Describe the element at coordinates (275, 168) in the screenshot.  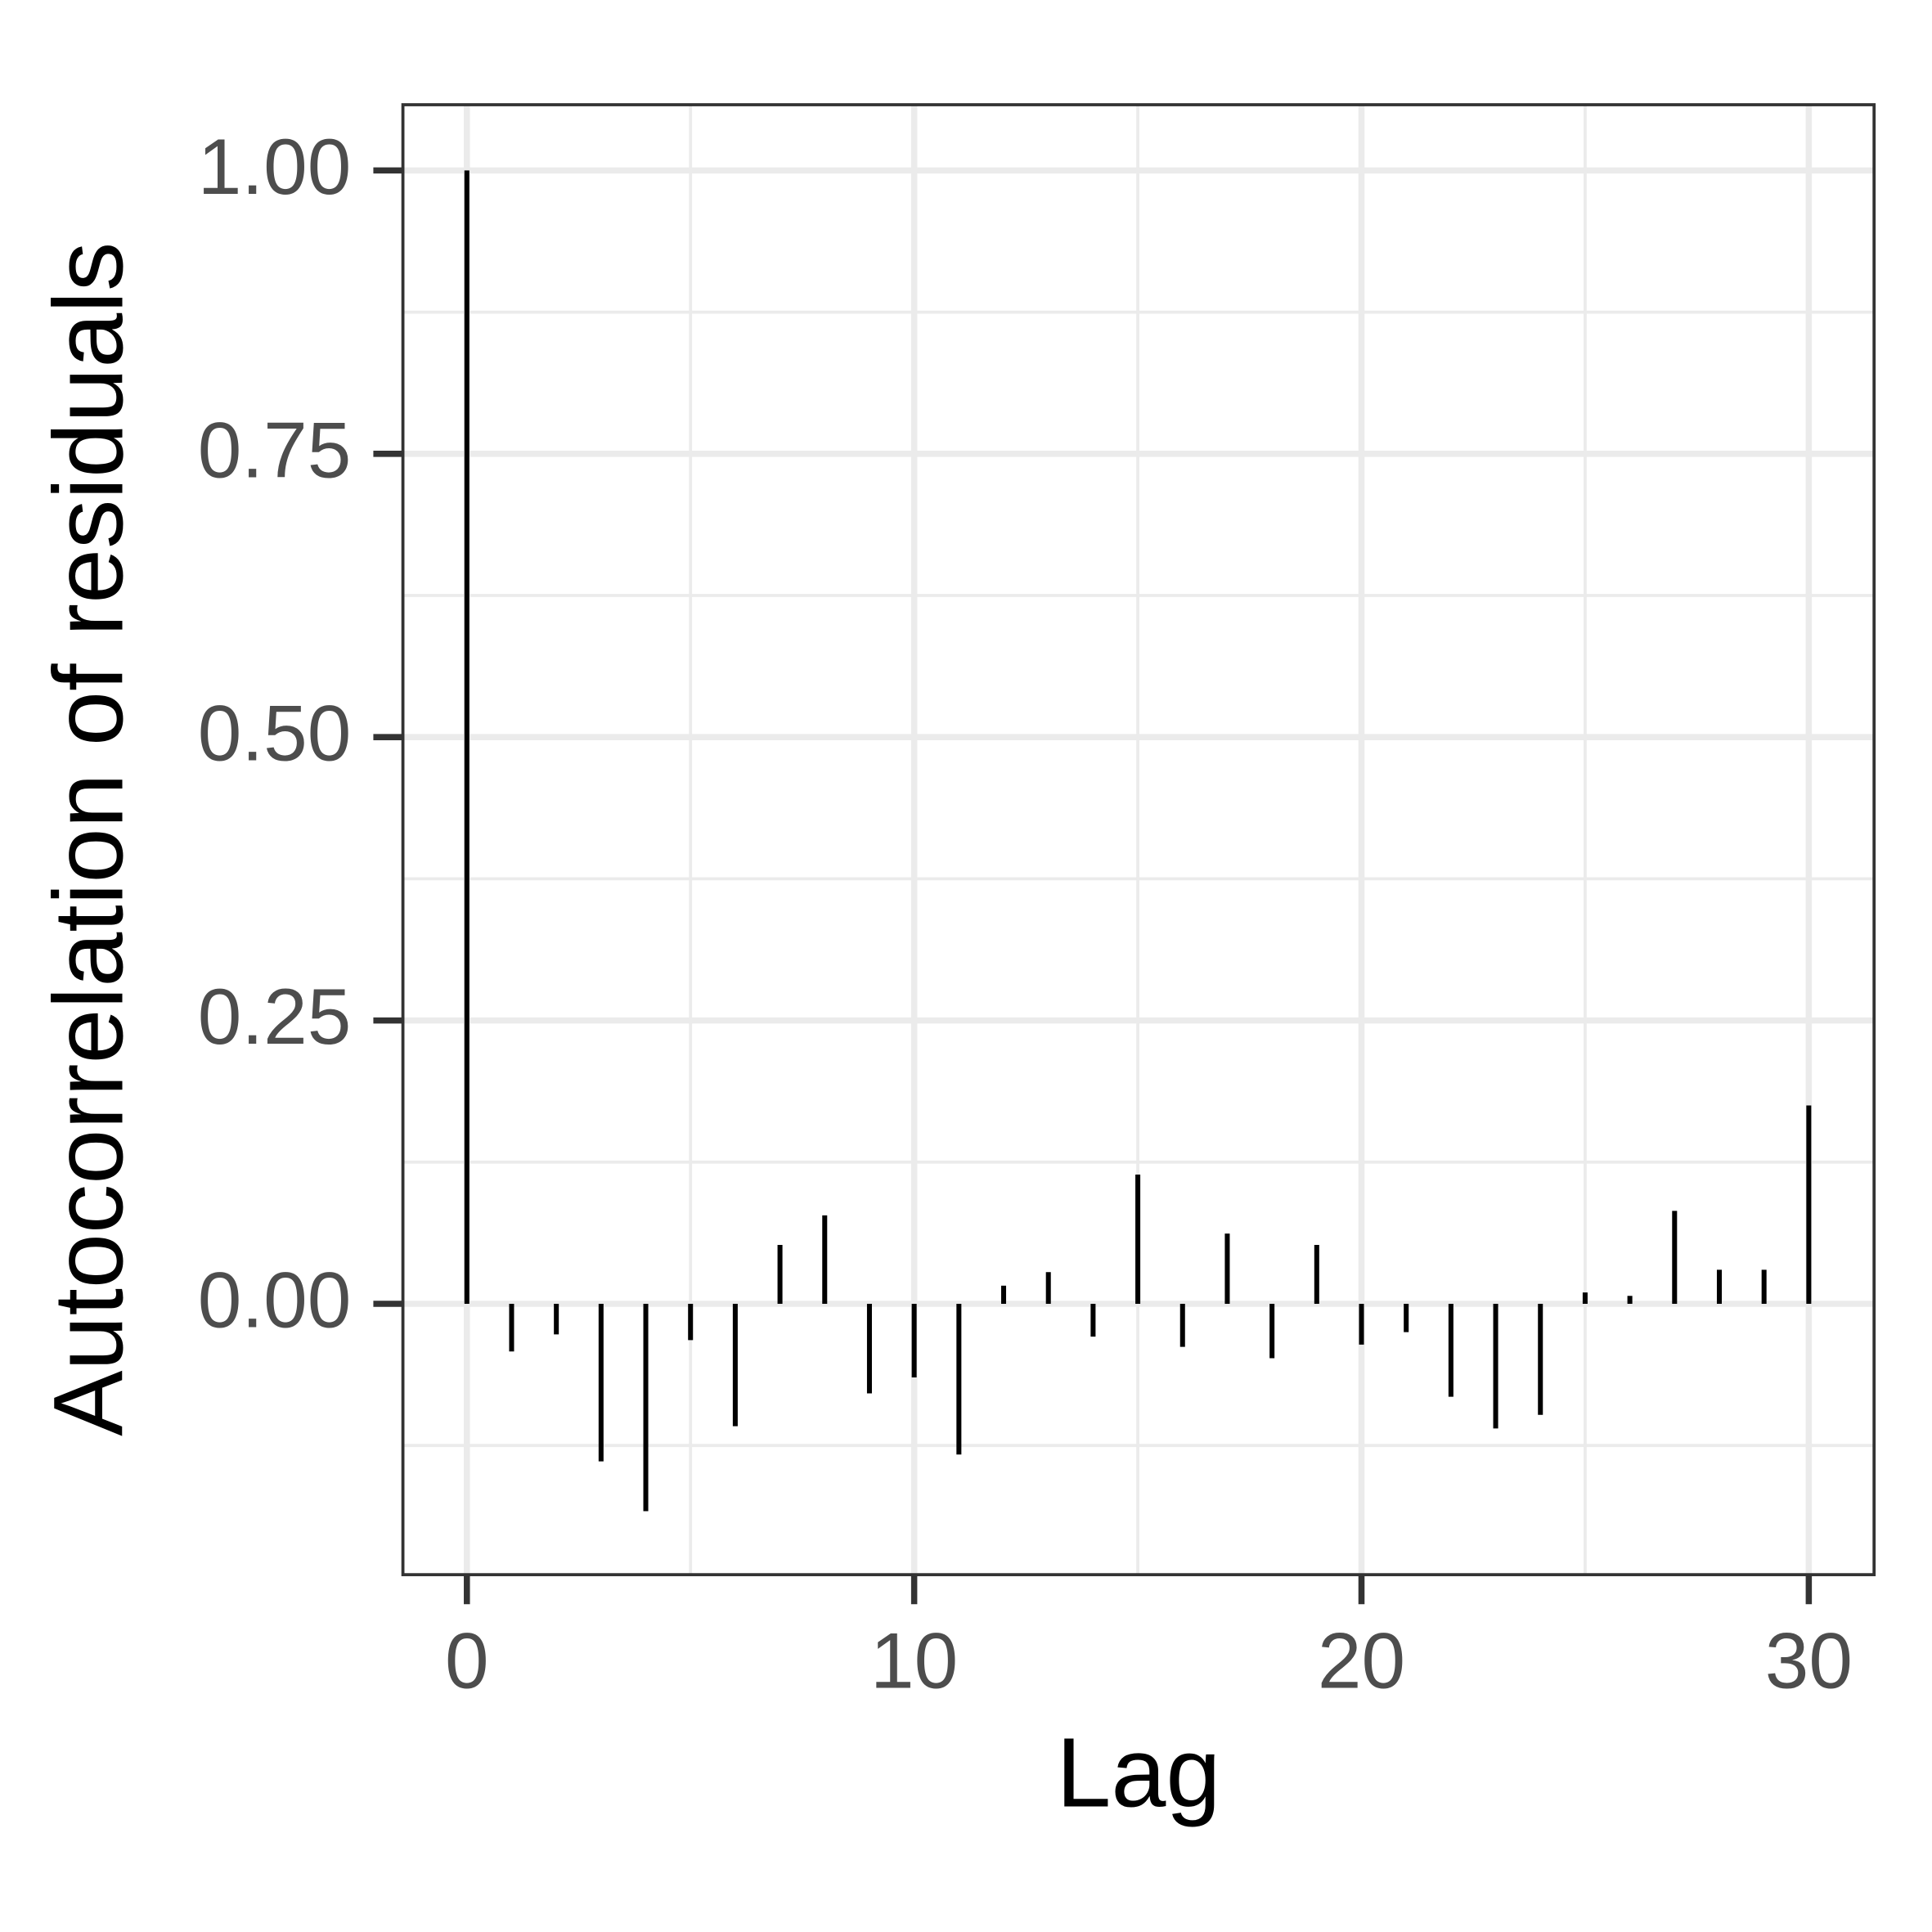
I see `y-tick-label: 1.00` at that location.